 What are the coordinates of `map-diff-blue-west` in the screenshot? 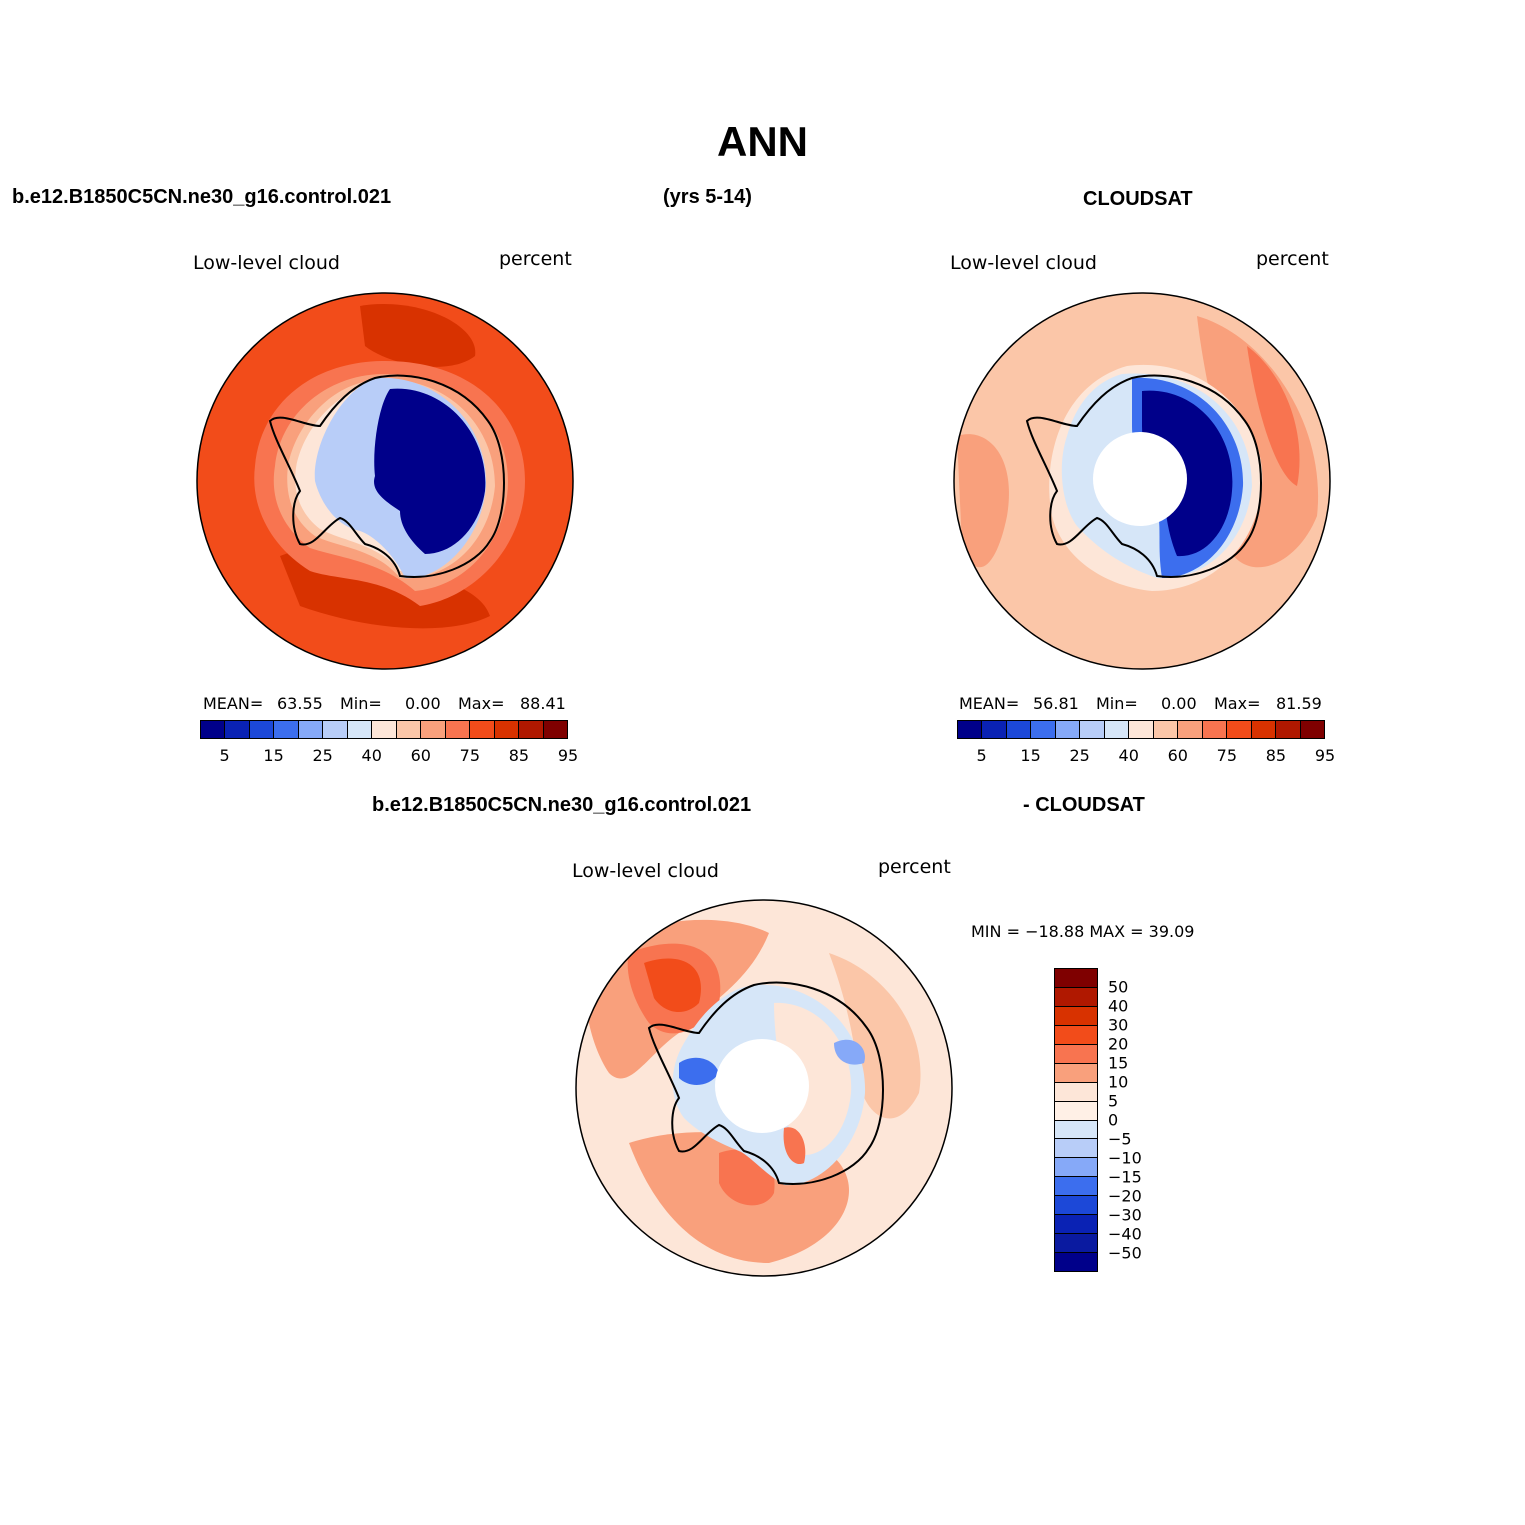 It's located at (699, 1071).